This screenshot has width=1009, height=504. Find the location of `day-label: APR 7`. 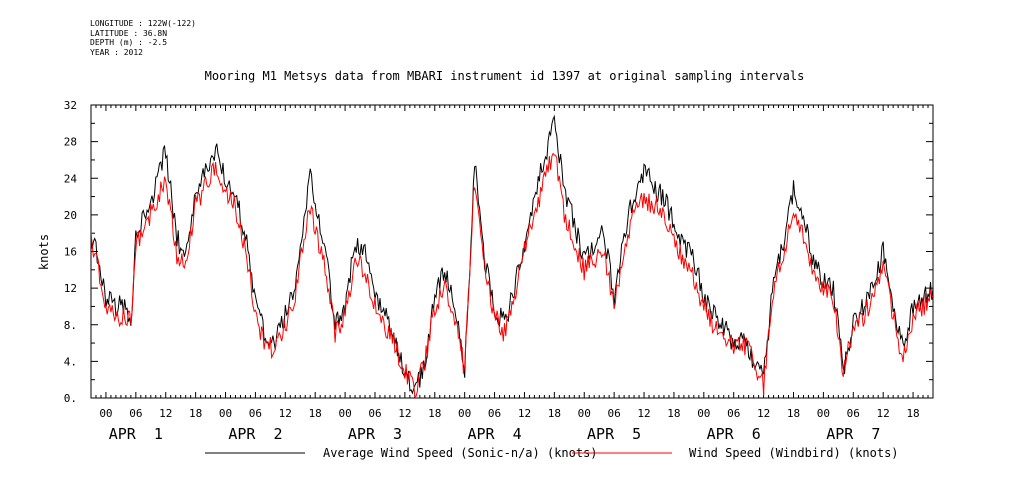

day-label: APR 7 is located at coordinates (853, 434).